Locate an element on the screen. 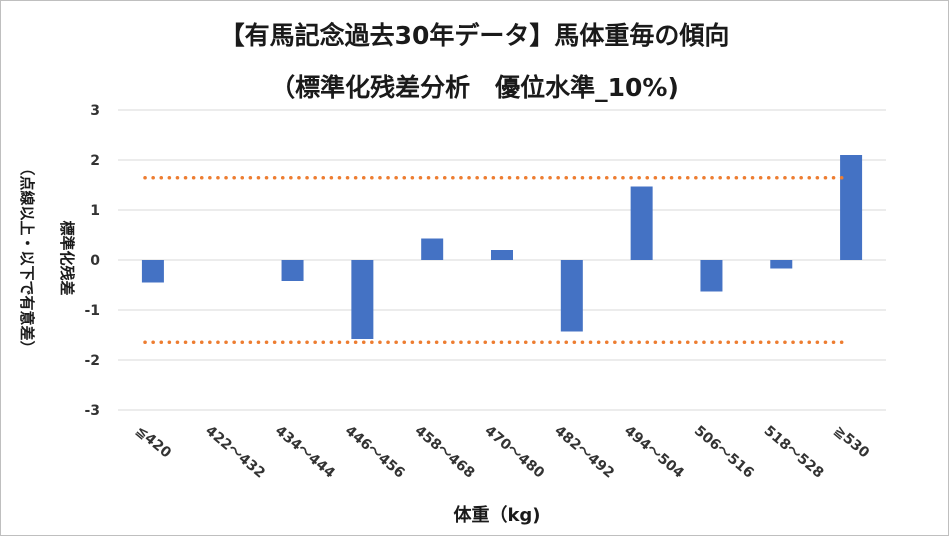 Image resolution: width=949 pixels, height=536 pixels. y-tick-label: 2 is located at coordinates (95, 161).